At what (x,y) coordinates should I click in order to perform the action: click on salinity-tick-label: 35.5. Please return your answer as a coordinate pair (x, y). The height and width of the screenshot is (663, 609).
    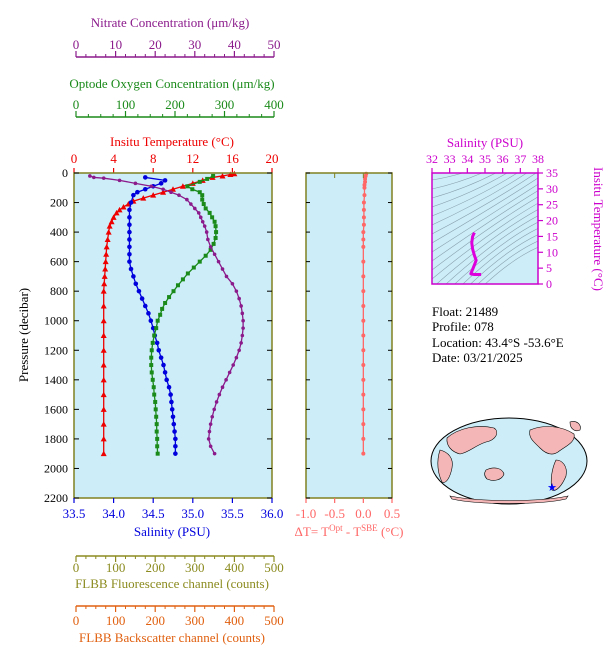
    Looking at the image, I should click on (232, 513).